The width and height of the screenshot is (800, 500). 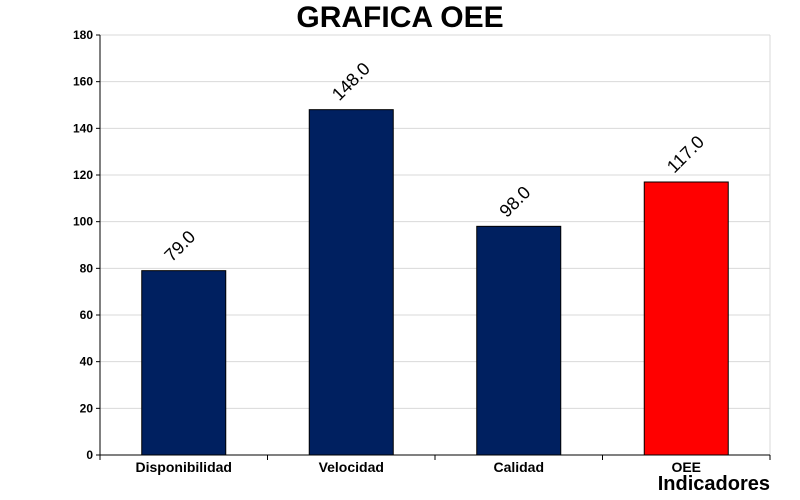 What do you see at coordinates (518, 467) in the screenshot?
I see `x-tick-label: Calidad` at bounding box center [518, 467].